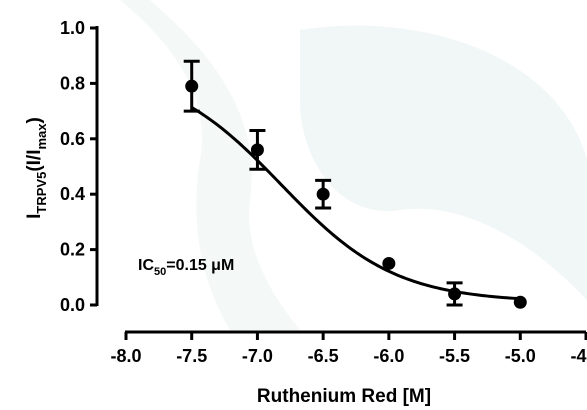  What do you see at coordinates (72, 28) in the screenshot?
I see `y-tick-label: 1.0` at bounding box center [72, 28].